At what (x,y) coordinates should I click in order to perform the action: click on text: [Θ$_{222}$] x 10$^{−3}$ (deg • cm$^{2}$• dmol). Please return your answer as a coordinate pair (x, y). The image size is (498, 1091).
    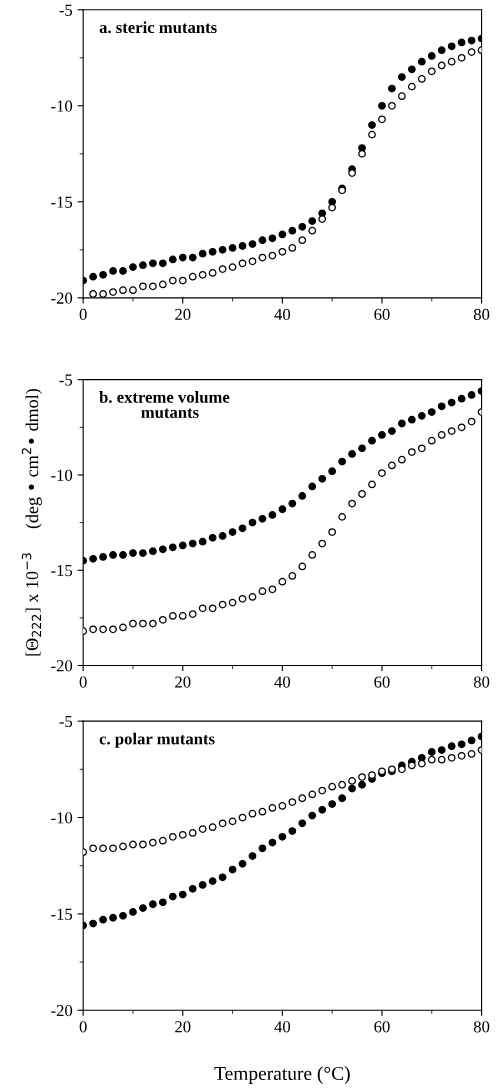
    Looking at the image, I should click on (31, 522).